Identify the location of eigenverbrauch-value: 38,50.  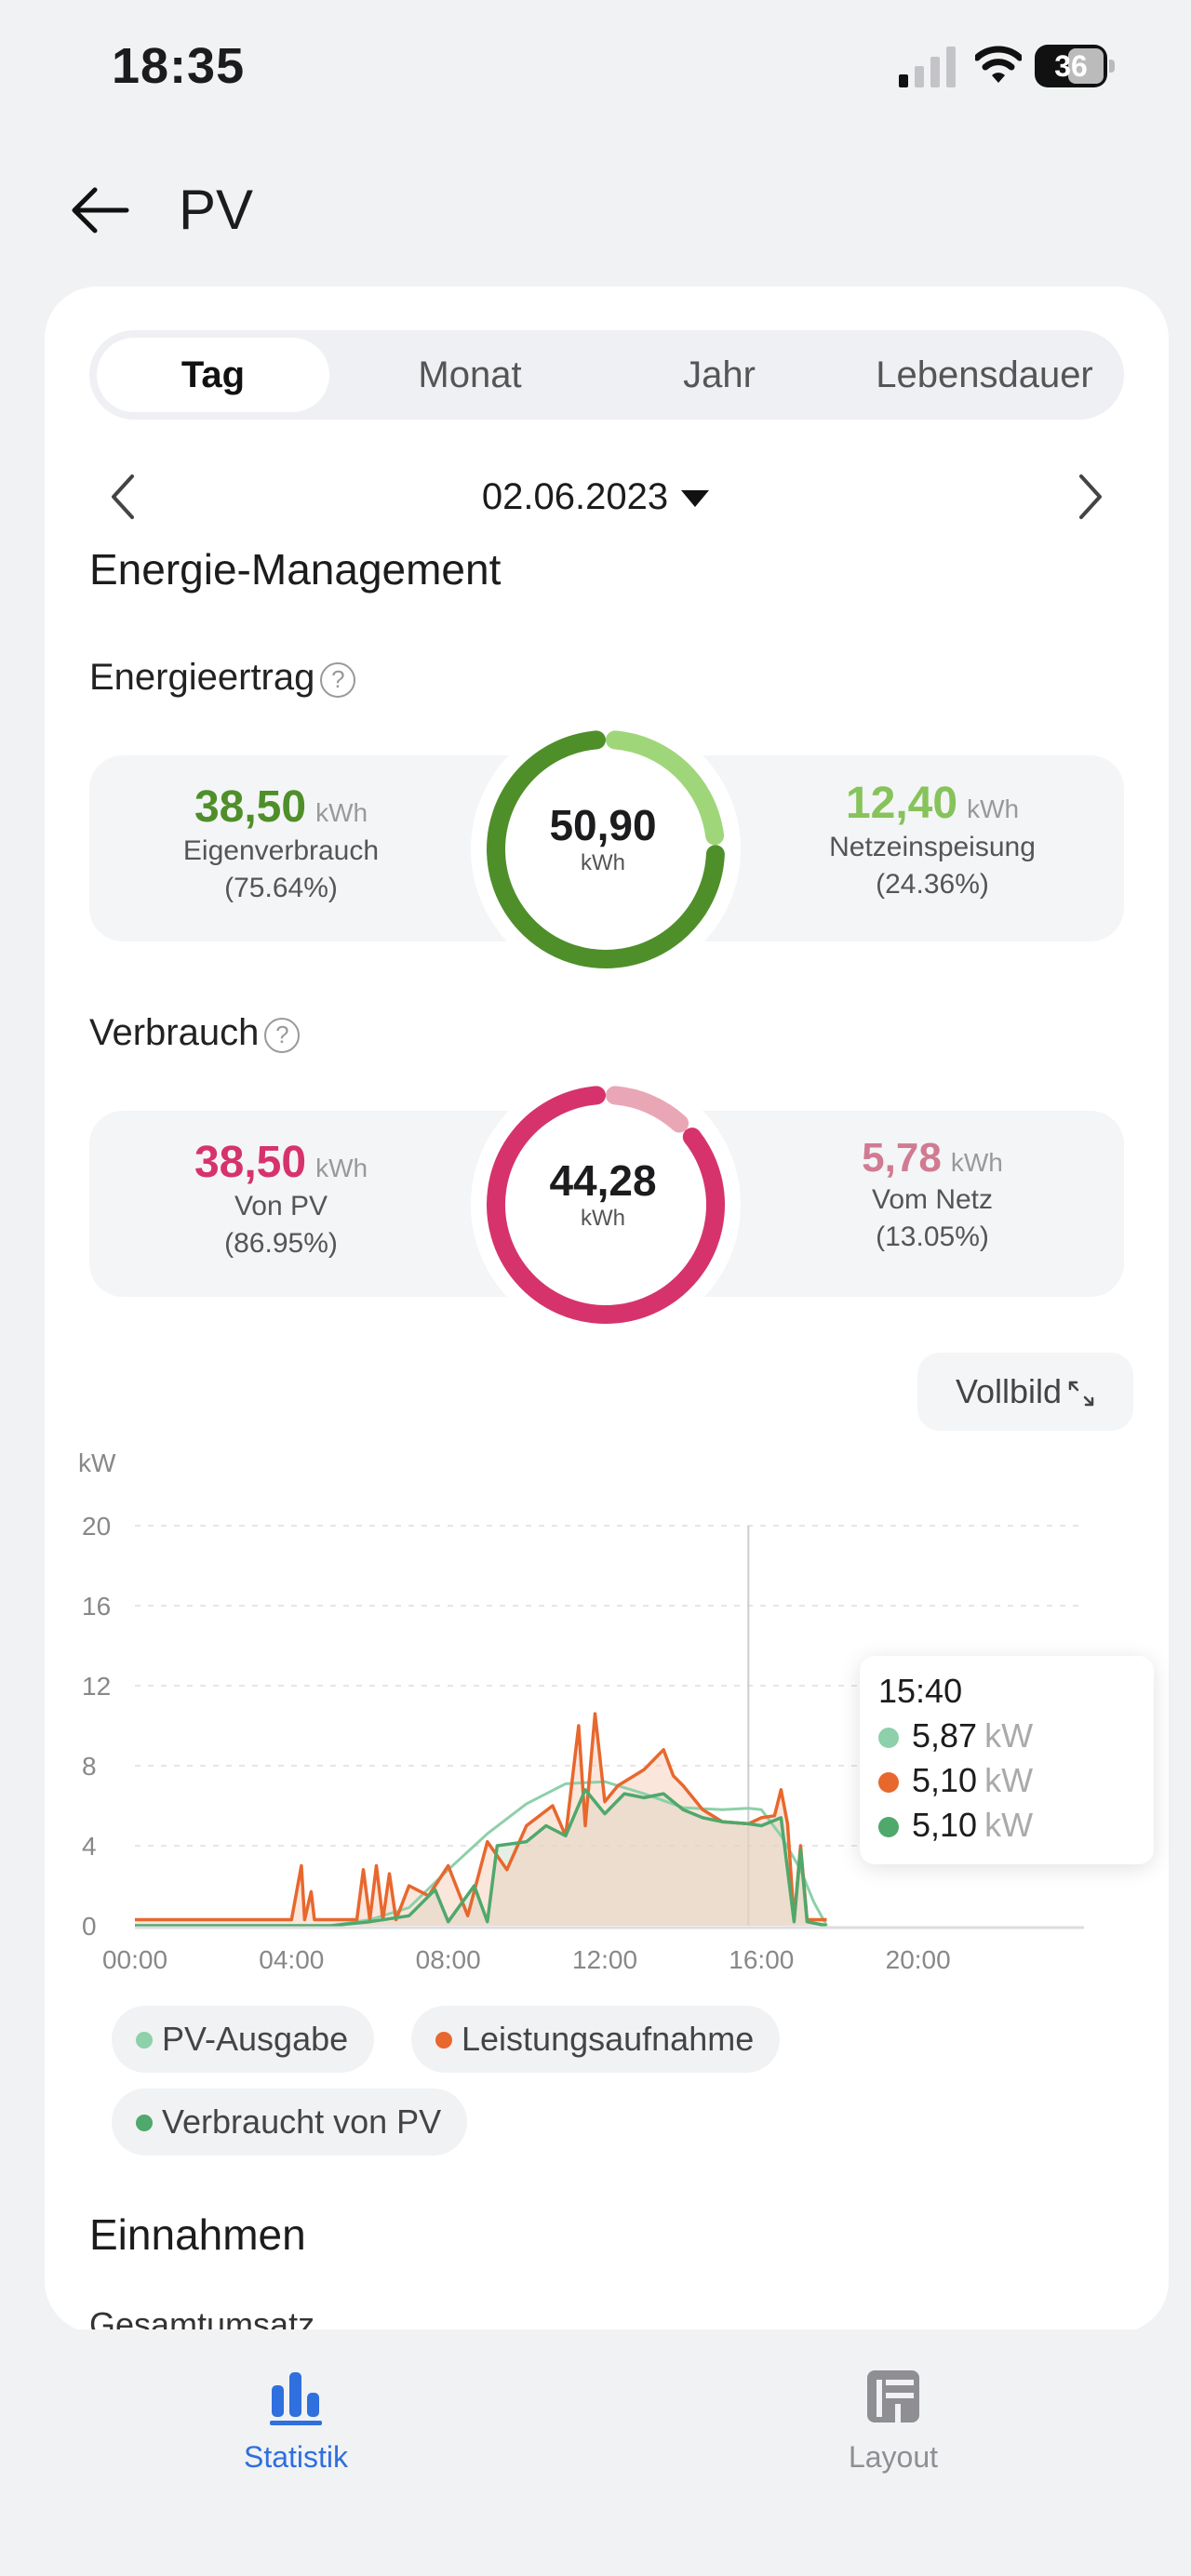
(250, 807).